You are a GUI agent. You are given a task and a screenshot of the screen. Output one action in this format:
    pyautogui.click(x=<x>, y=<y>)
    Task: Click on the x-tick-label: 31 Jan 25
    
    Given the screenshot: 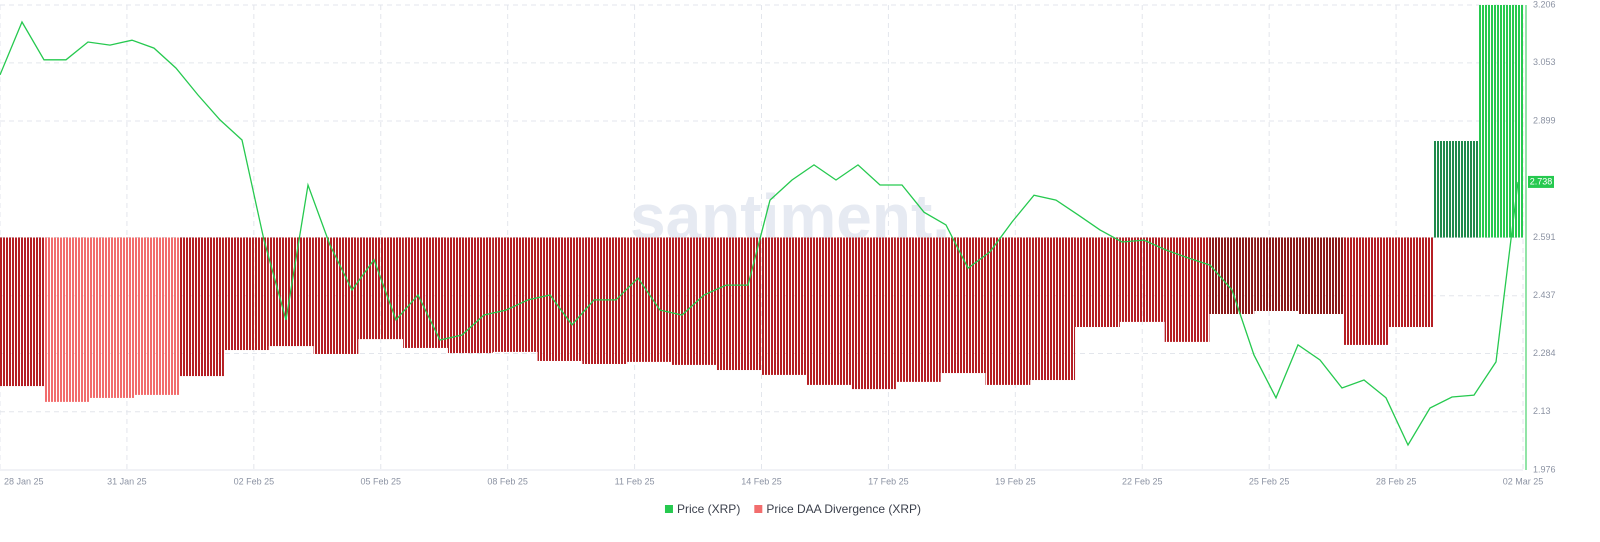 What is the action you would take?
    pyautogui.click(x=127, y=481)
    